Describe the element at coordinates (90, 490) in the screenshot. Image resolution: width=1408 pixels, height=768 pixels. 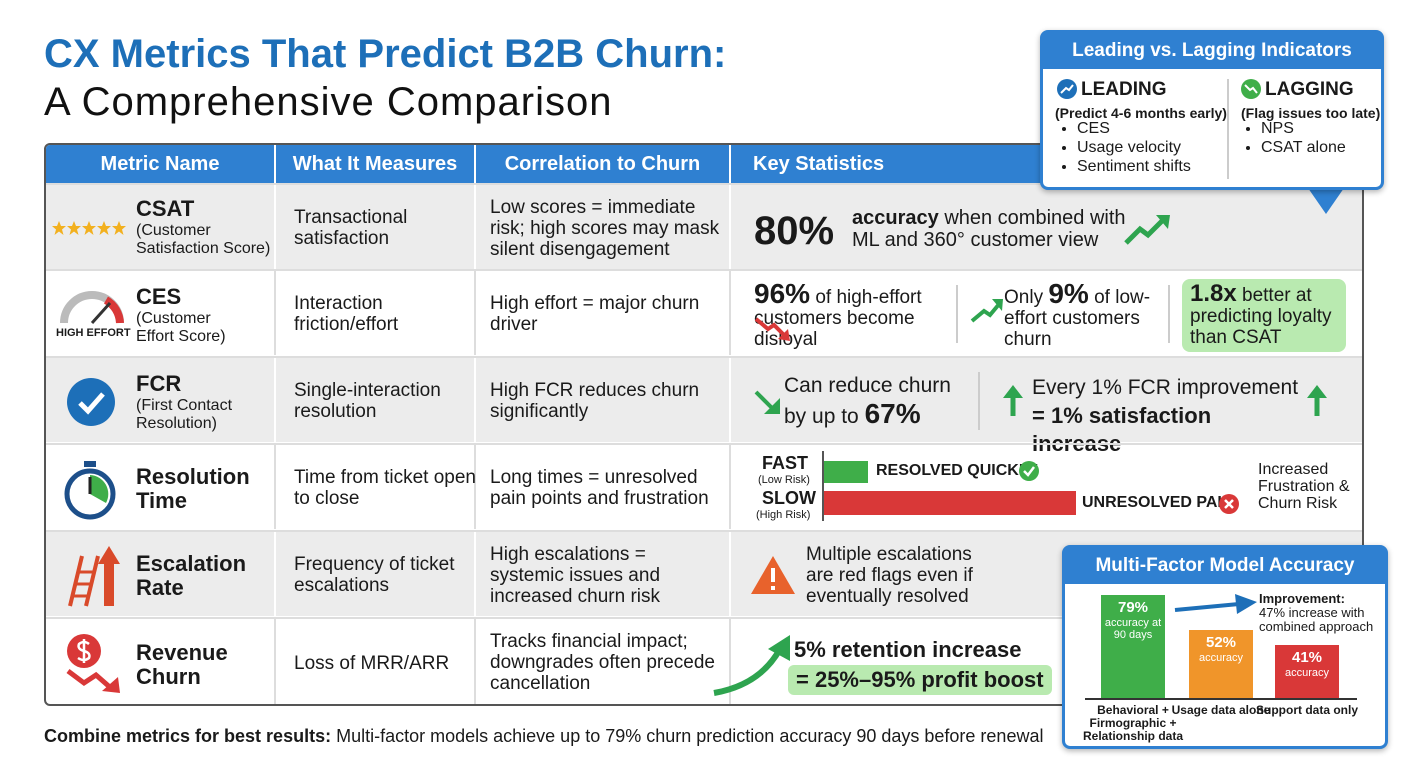
I see `stopwatch-icon` at that location.